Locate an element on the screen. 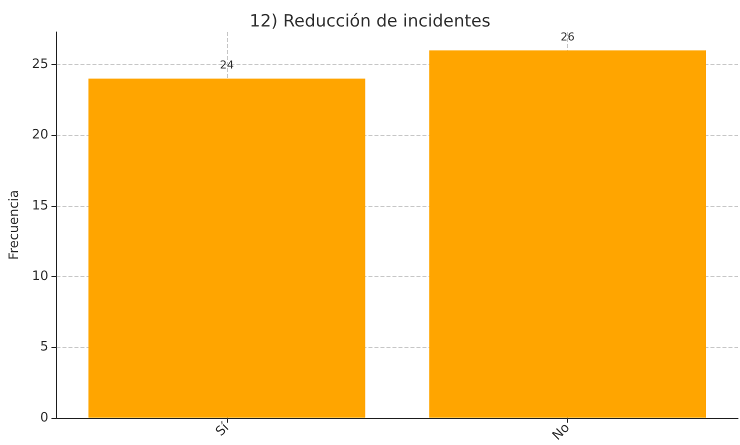 Image resolution: width=740 pixels, height=445 pixels. y-tick-label: 20 is located at coordinates (40, 135).